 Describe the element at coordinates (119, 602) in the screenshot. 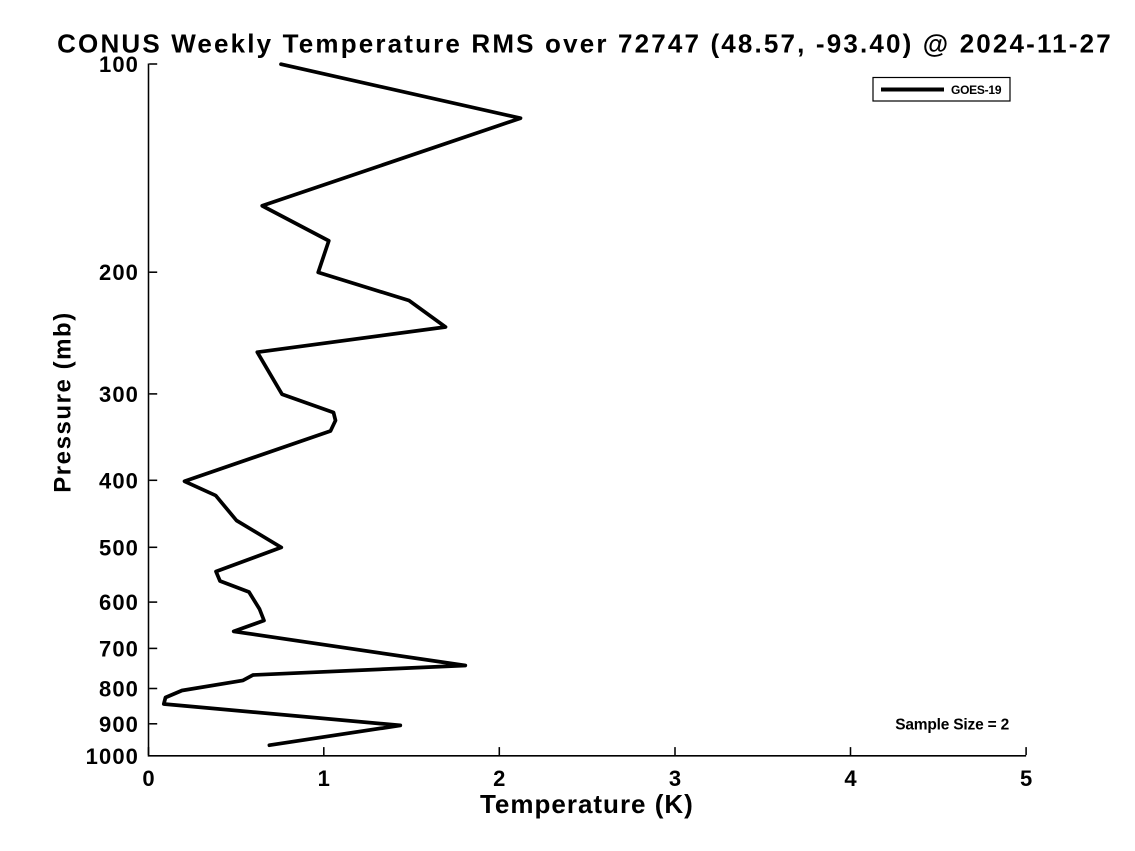

I see `svg-text: 600` at that location.